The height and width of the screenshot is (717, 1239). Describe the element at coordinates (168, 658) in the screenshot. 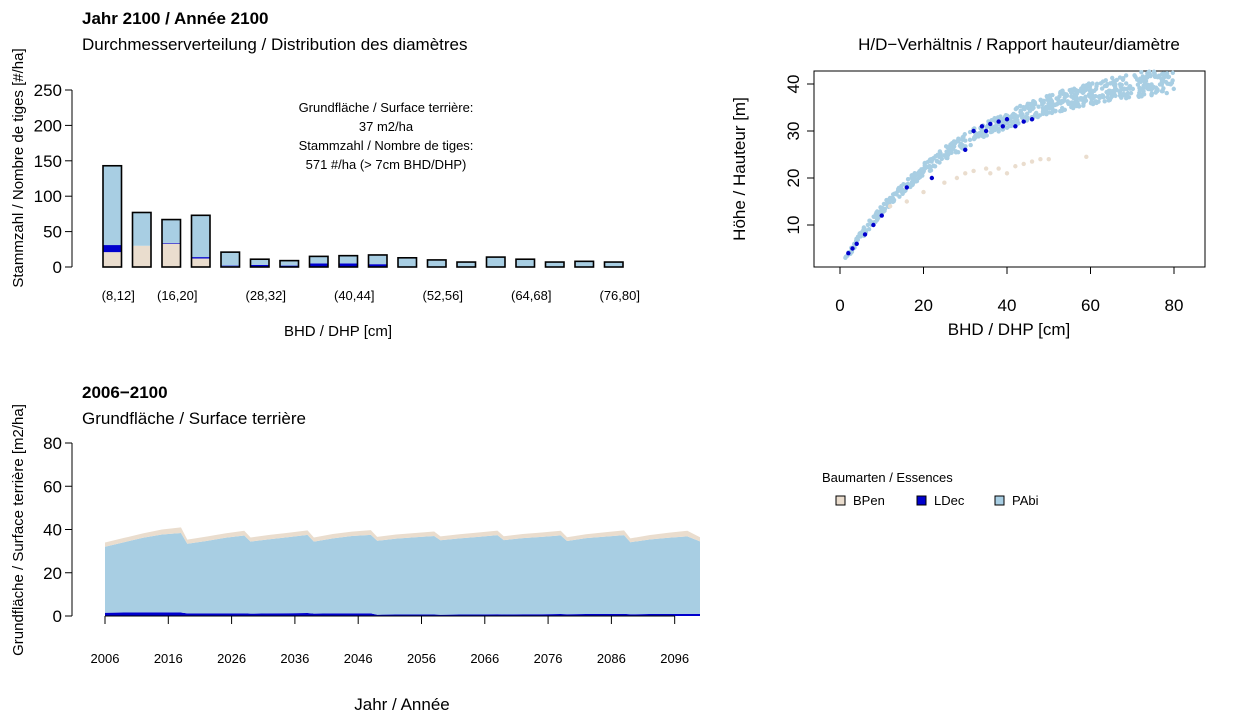

I see `ba-x-tick-label: 2016` at that location.